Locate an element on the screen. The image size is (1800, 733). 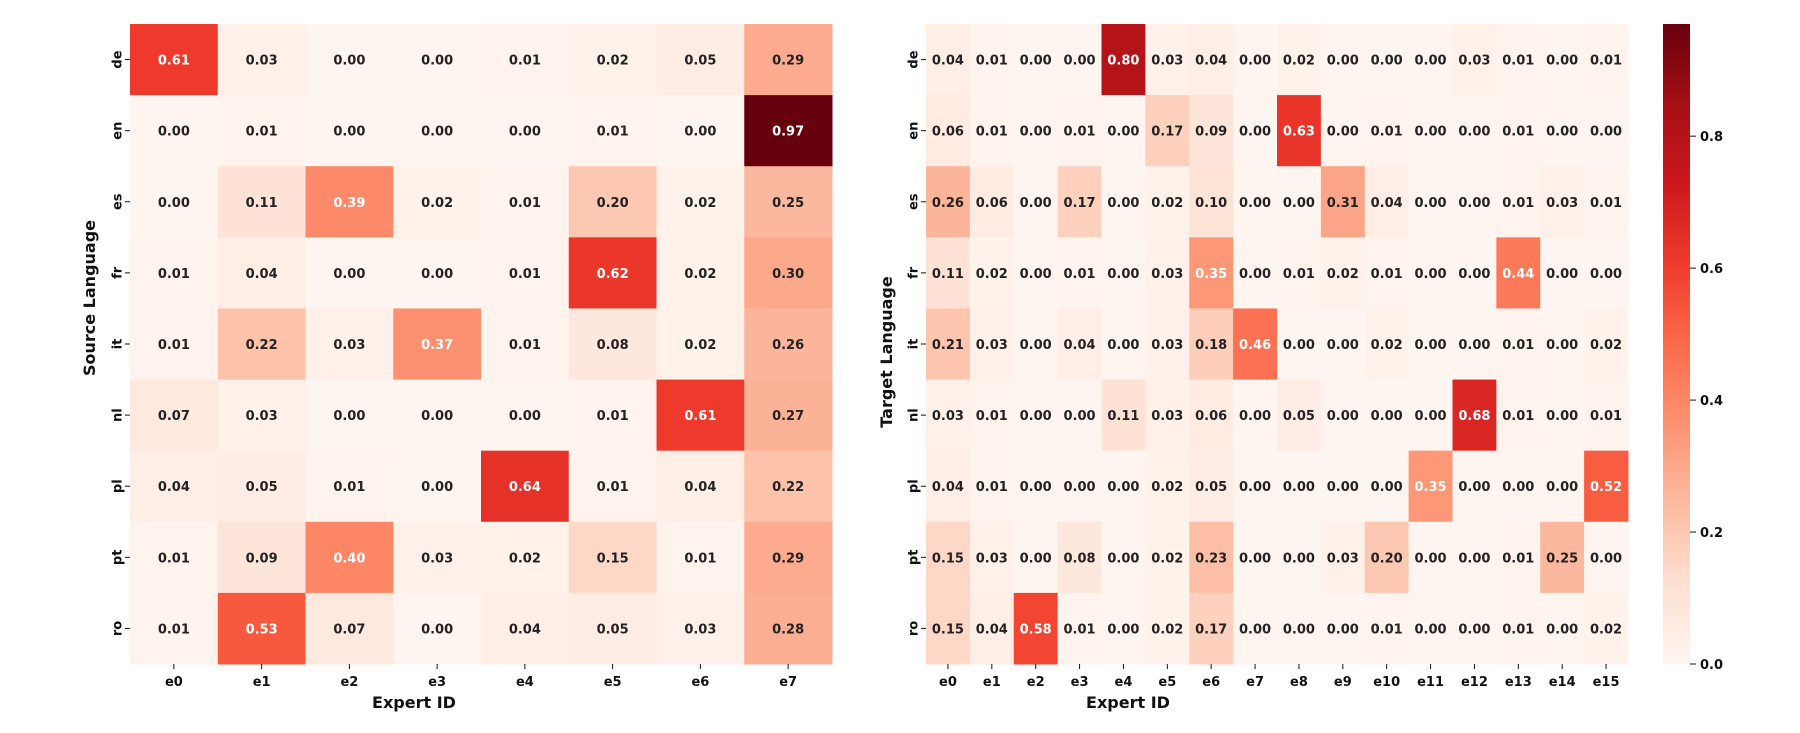
right-cell-pl-e1 is located at coordinates (992, 486).